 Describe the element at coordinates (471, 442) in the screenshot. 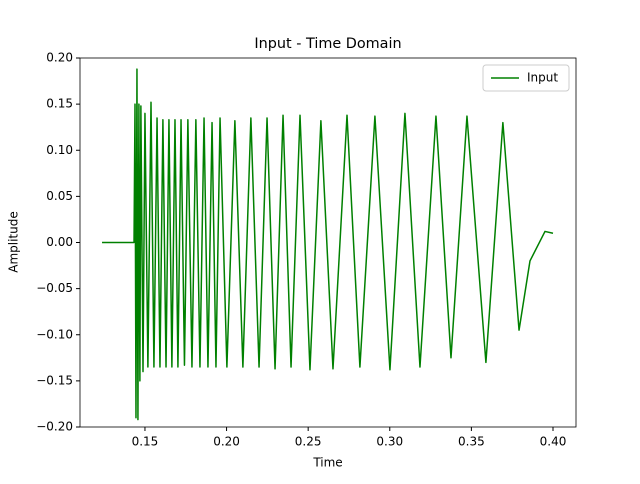

I see `x-tick-label: 0.35` at that location.